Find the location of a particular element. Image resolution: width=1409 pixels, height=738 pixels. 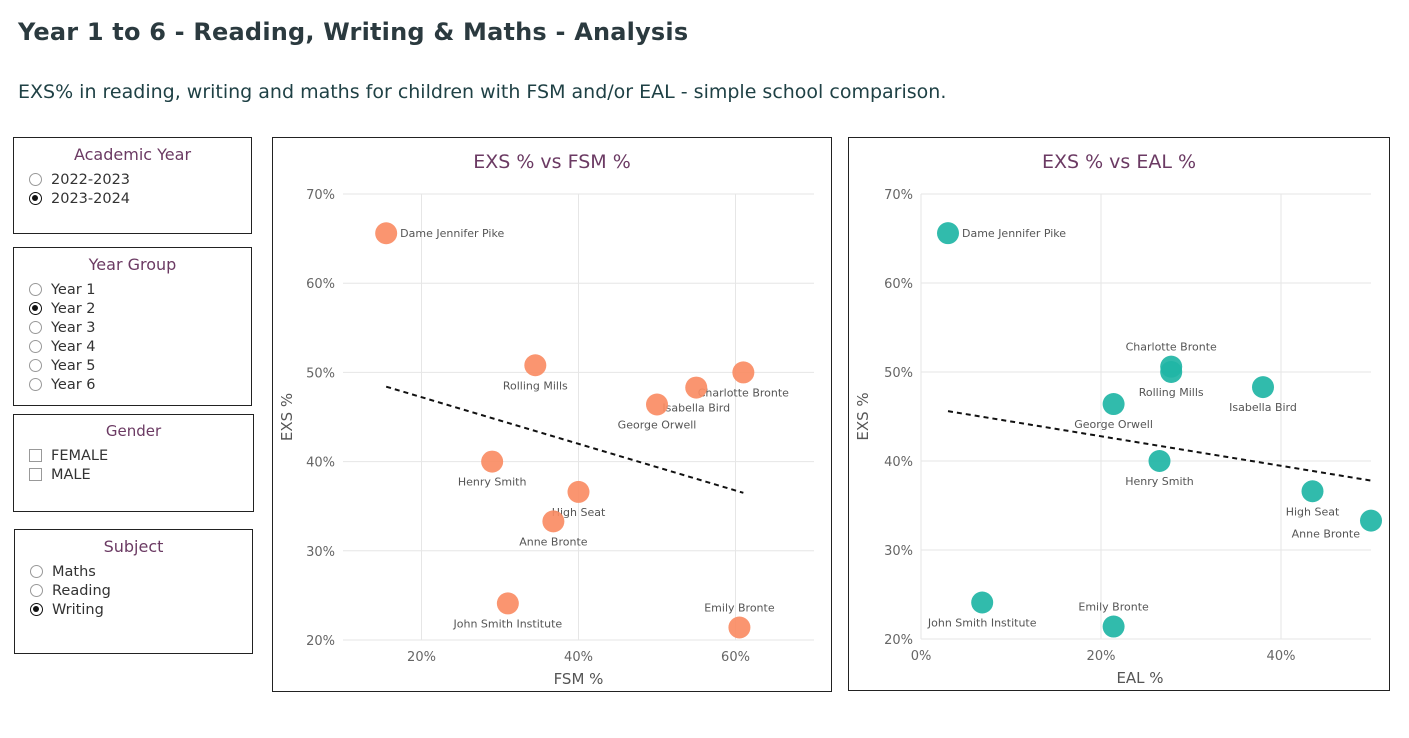

option-label: Year 1 is located at coordinates (73, 289).